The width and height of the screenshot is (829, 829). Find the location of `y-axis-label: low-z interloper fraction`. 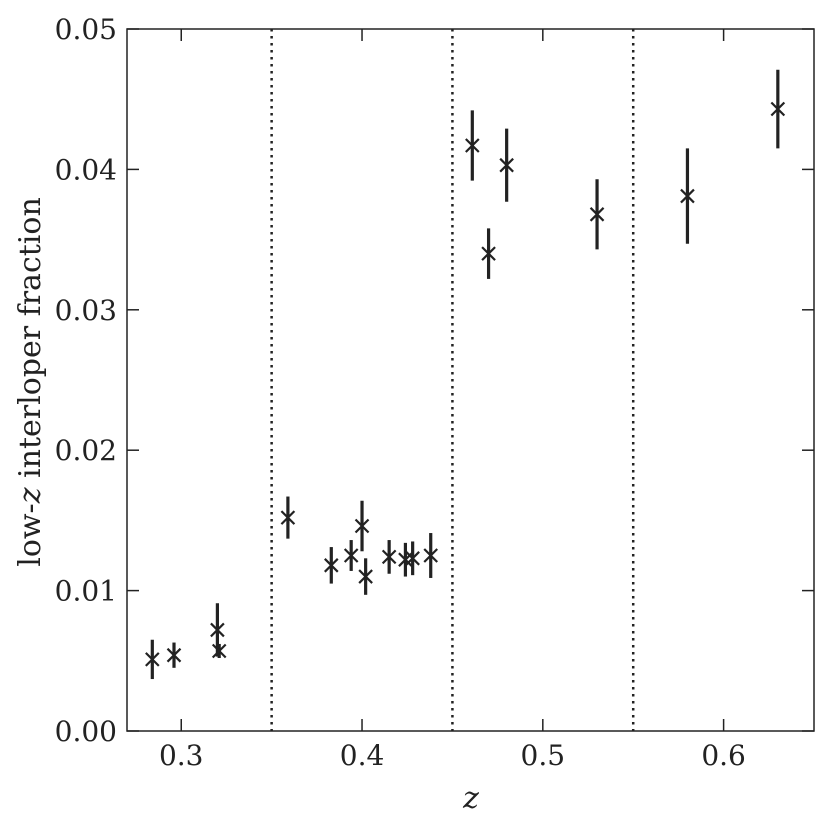

y-axis-label: low-z interloper fraction is located at coordinates (30, 382).